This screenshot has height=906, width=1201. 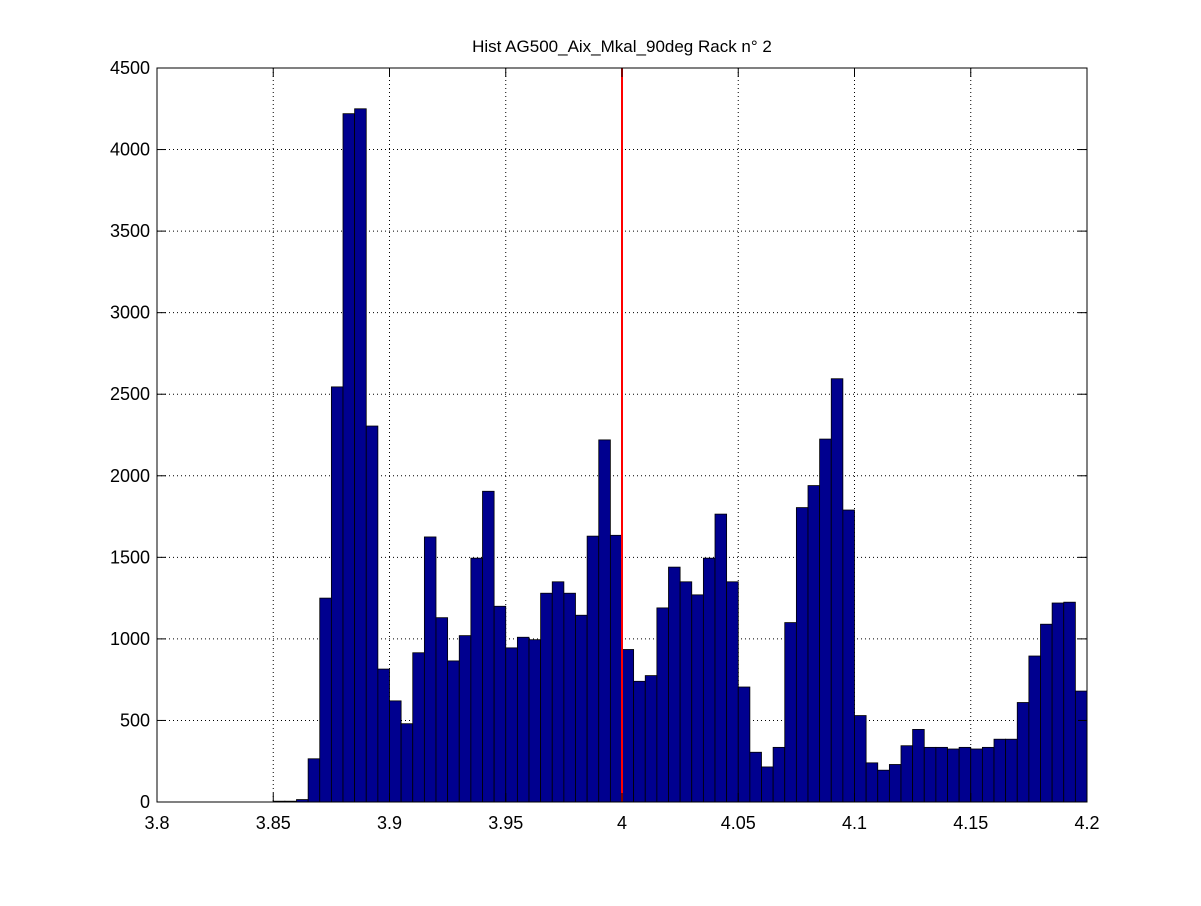 What do you see at coordinates (130, 435) in the screenshot?
I see `y-tick-labels: 0 500 1000 1500 2000 2500 3000 3500 4000 4500` at bounding box center [130, 435].